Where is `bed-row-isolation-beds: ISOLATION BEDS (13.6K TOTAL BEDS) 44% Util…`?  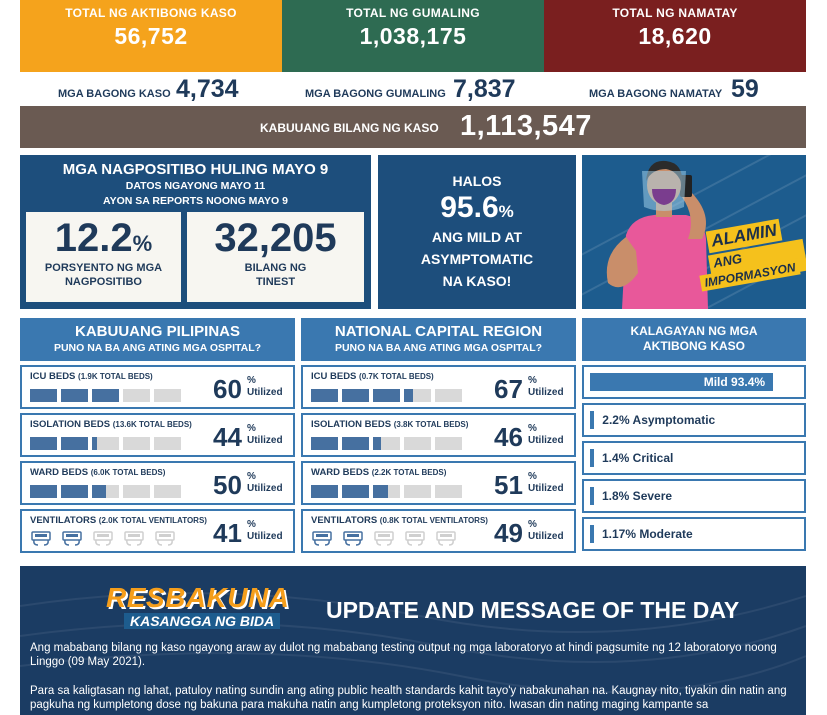
bed-row-isolation-beds: ISOLATION BEDS (13.6K TOTAL BEDS) 44% Util… is located at coordinates (157, 435).